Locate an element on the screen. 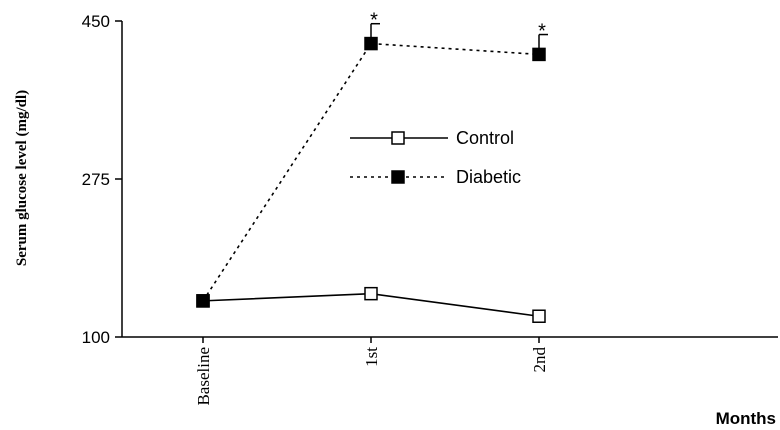  y-tick-label: 100 is located at coordinates (96, 337).